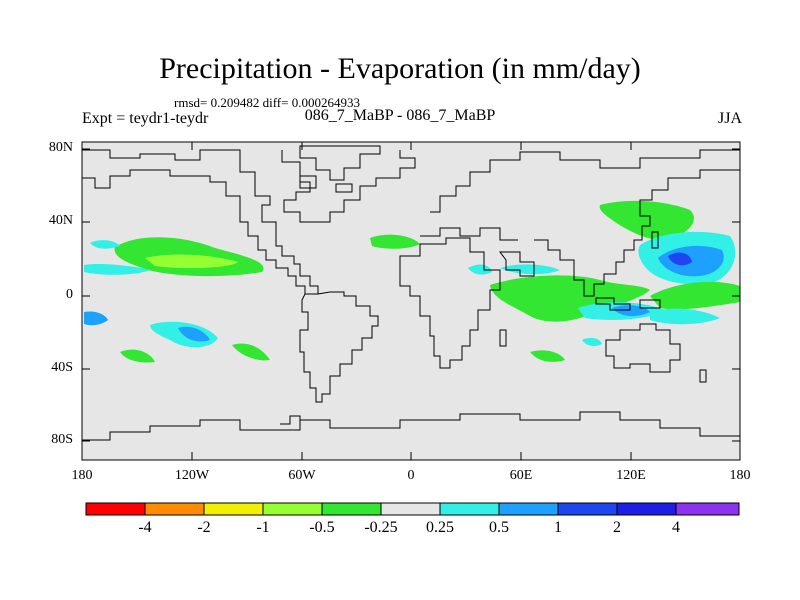  What do you see at coordinates (62, 439) in the screenshot?
I see `y-tick-label: 80S` at bounding box center [62, 439].